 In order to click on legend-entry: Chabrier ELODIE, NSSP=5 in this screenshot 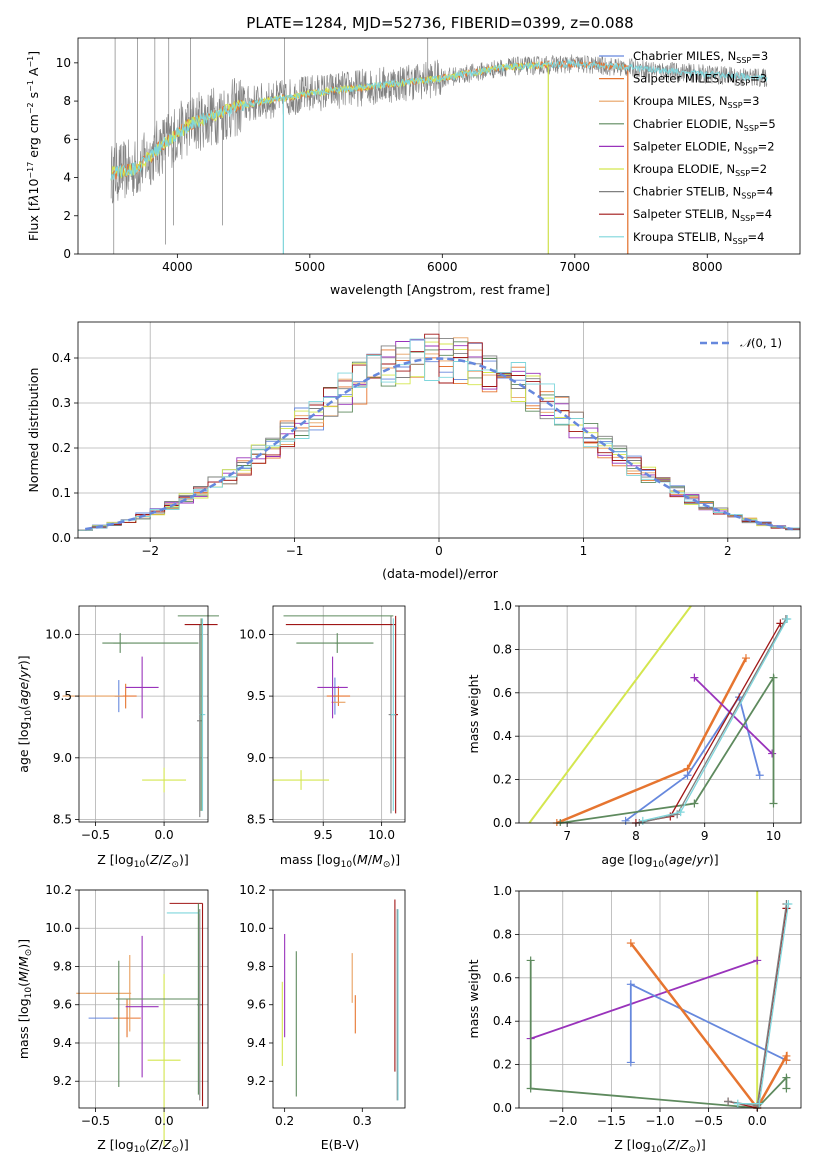, I will do `click(704, 125)`.